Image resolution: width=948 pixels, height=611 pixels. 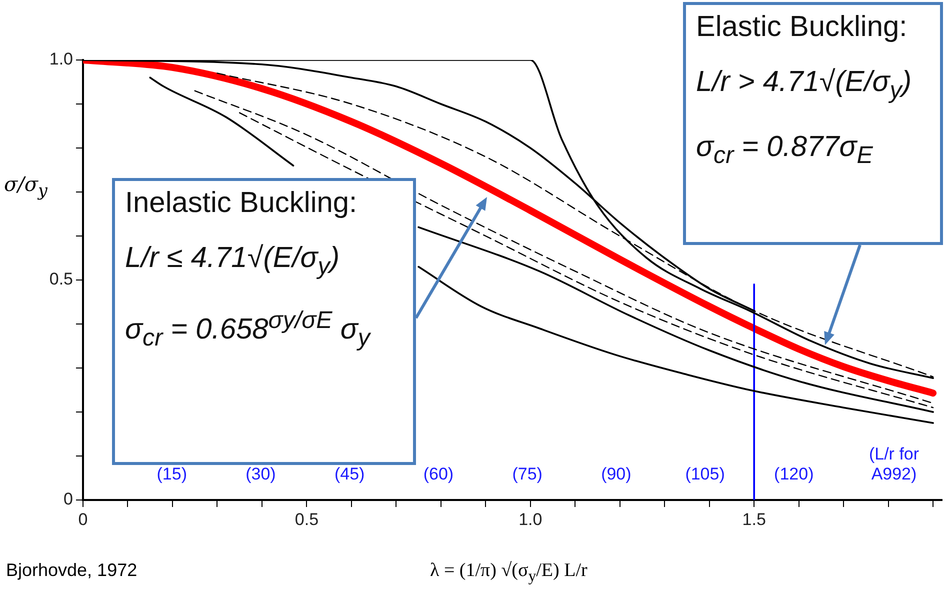 What do you see at coordinates (83, 519) in the screenshot?
I see `x-tick-label: 0` at bounding box center [83, 519].